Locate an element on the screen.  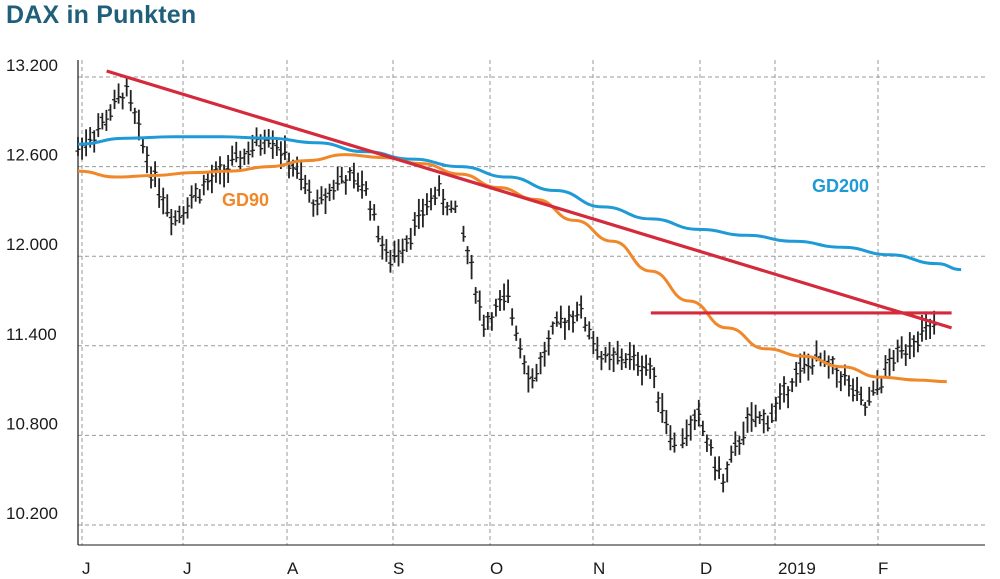
x-tick-label: O is located at coordinates (496, 568).